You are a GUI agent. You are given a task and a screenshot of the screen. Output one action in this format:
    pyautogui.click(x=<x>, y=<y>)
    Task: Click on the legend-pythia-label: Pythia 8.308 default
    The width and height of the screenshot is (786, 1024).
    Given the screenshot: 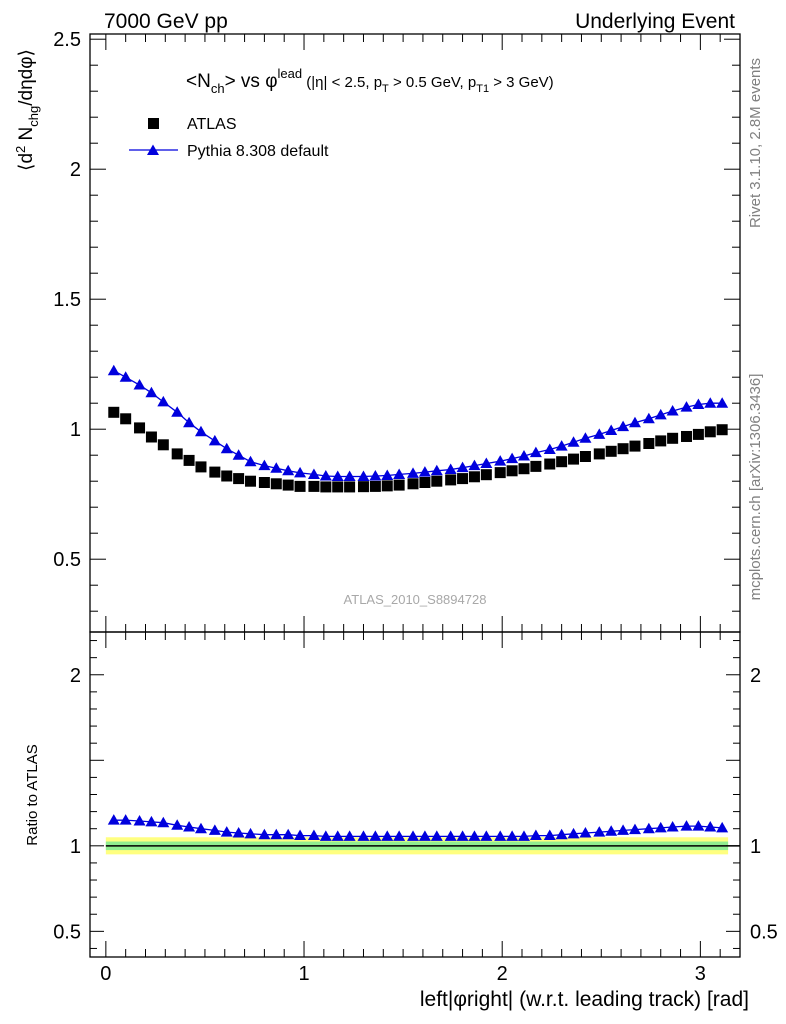 What is the action you would take?
    pyautogui.click(x=258, y=151)
    